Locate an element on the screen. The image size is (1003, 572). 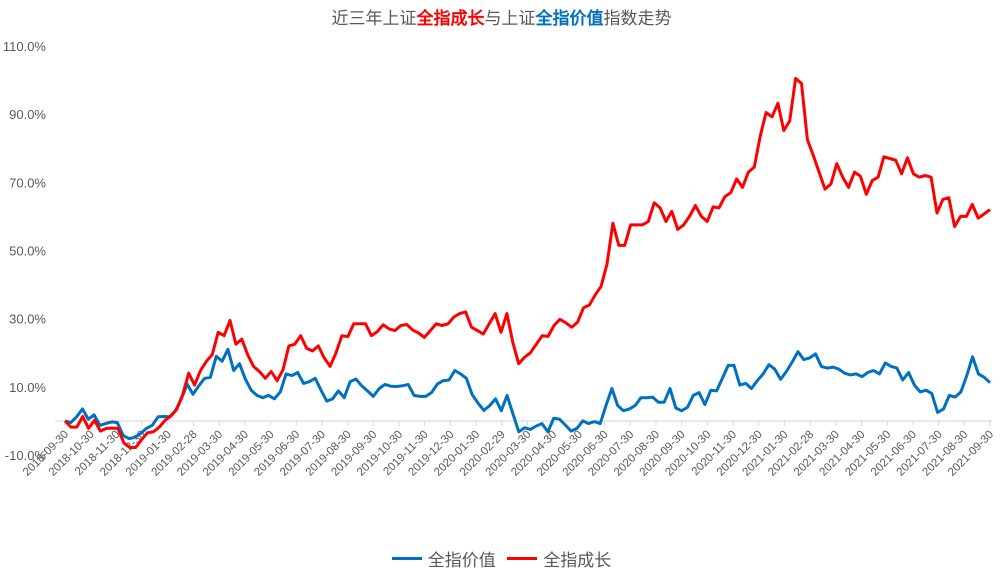
y-tick-label: 50.0% is located at coordinates (27, 251).